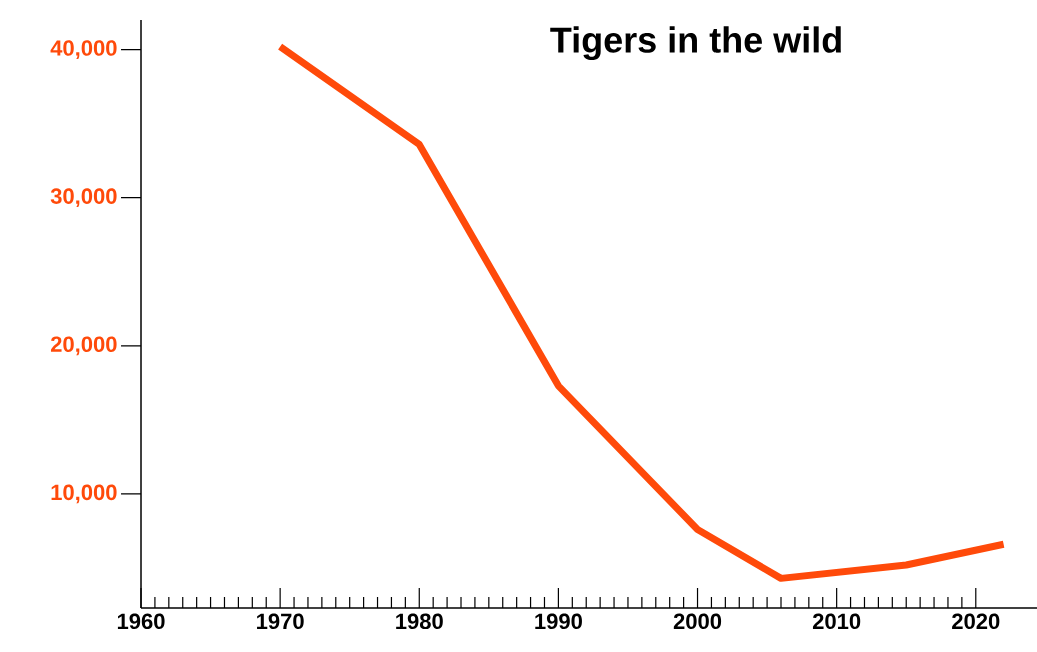 The image size is (1037, 652). What do you see at coordinates (280, 621) in the screenshot?
I see `x-tick-label: 1970` at bounding box center [280, 621].